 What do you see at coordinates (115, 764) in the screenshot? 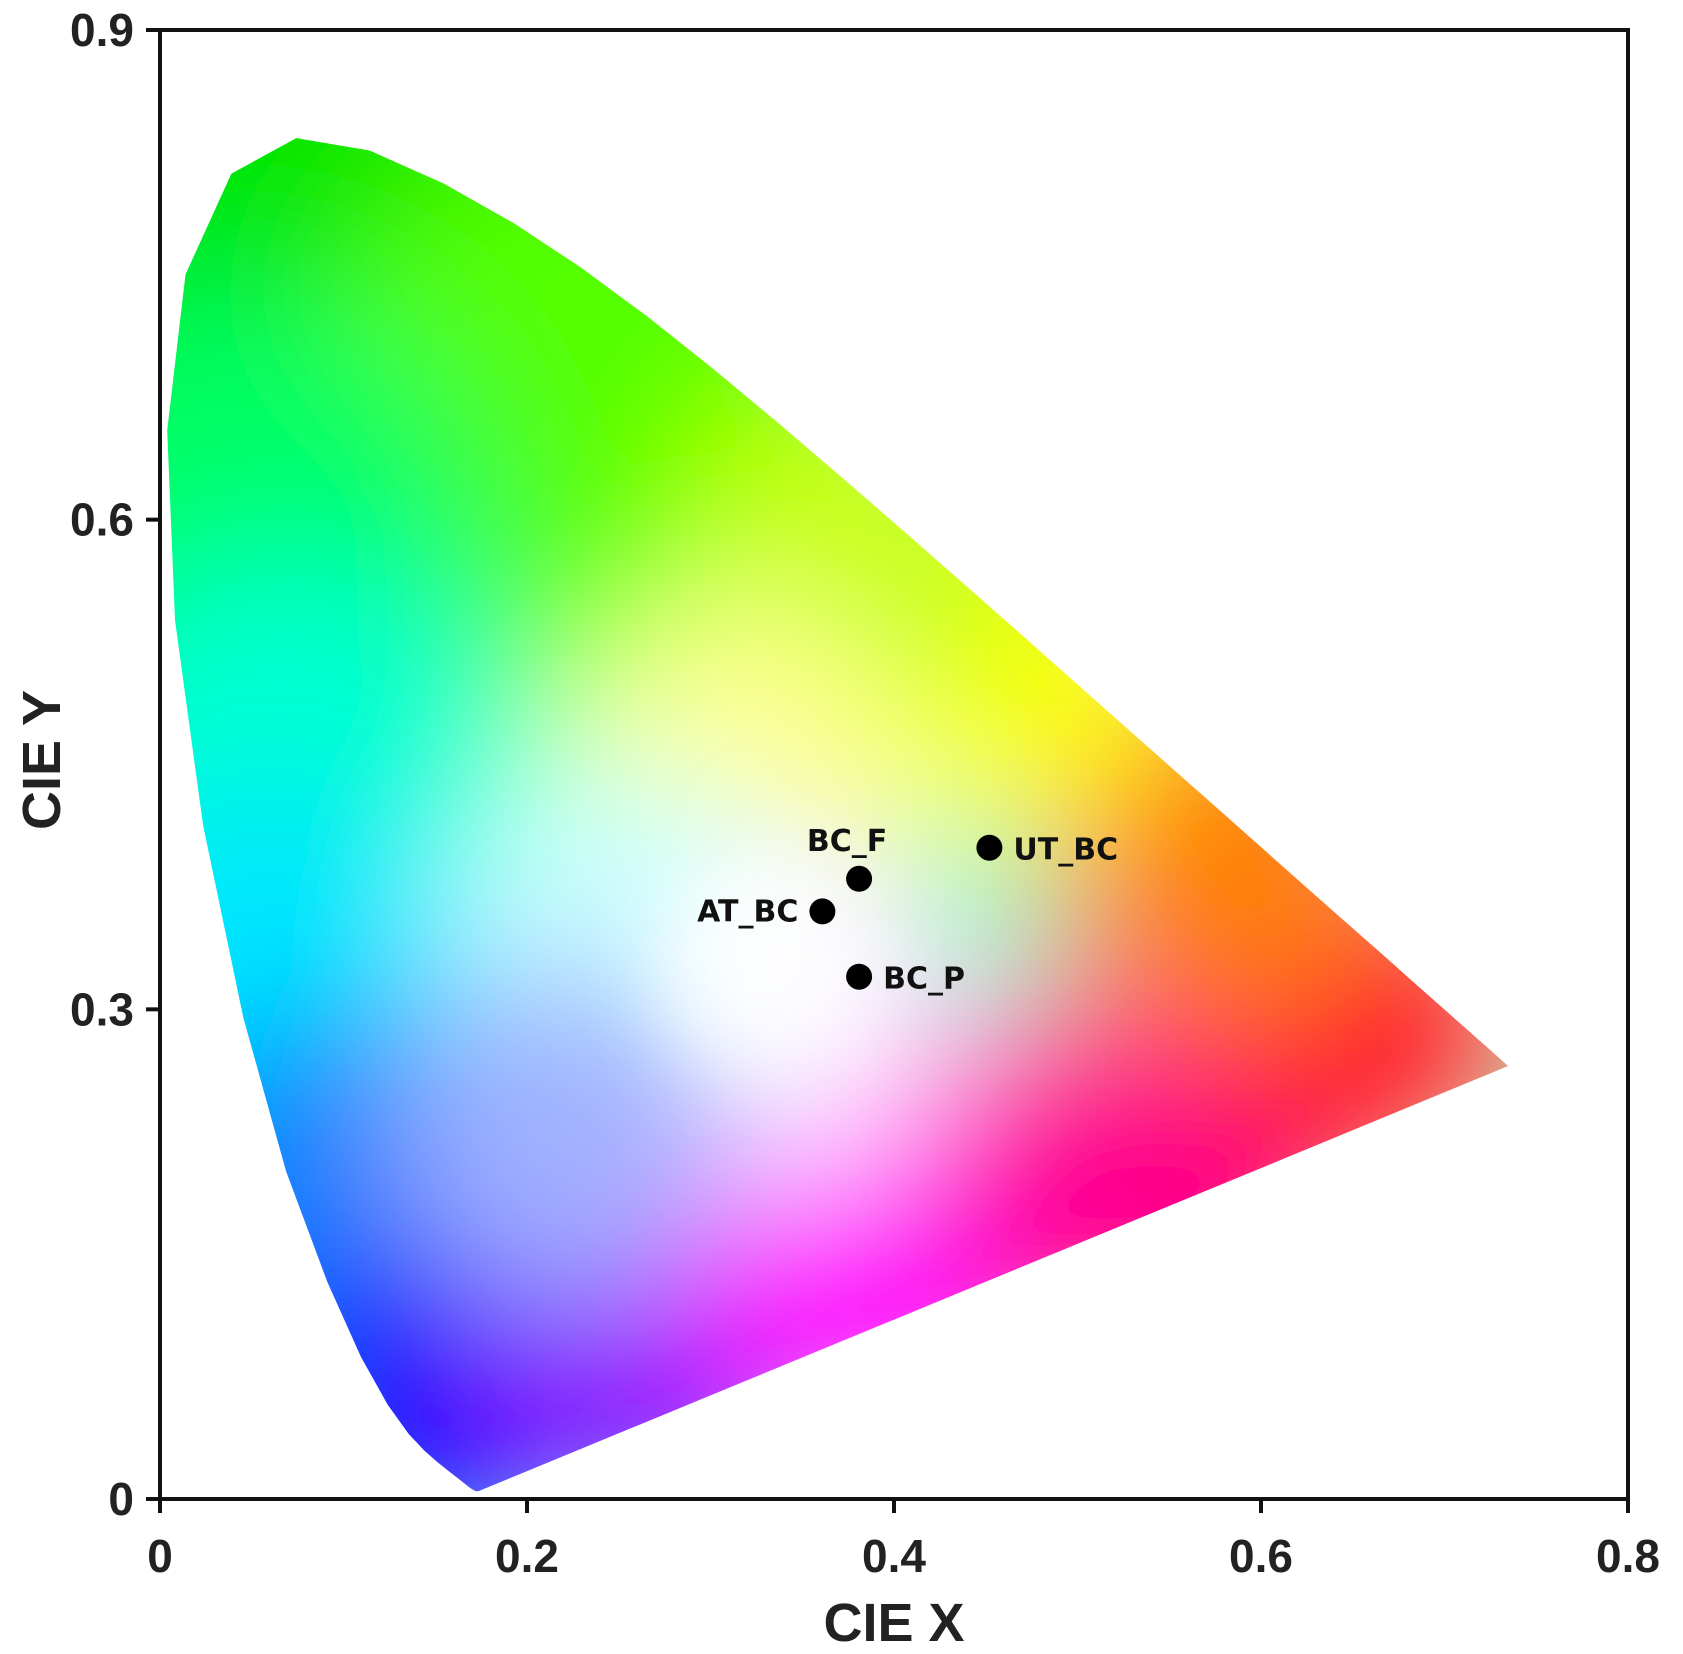
I see `y-axis-ticks: 0 0.3 0.6 0.9` at bounding box center [115, 764].